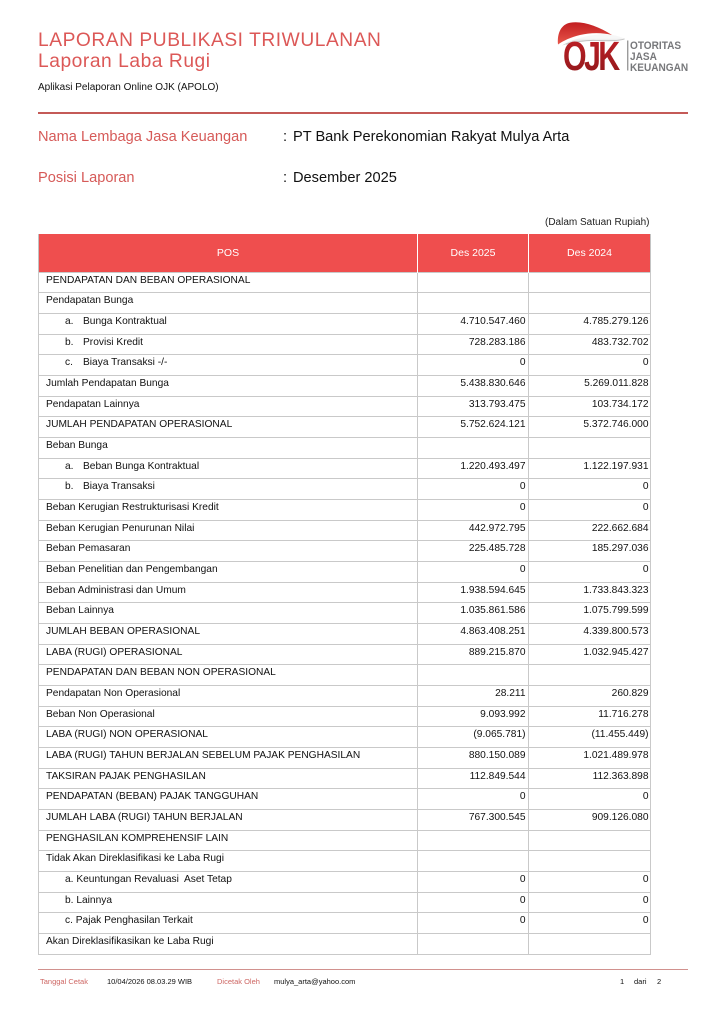 This screenshot has width=725, height=1024. What do you see at coordinates (643, 57) in the screenshot?
I see `svg-text: JASA` at bounding box center [643, 57].